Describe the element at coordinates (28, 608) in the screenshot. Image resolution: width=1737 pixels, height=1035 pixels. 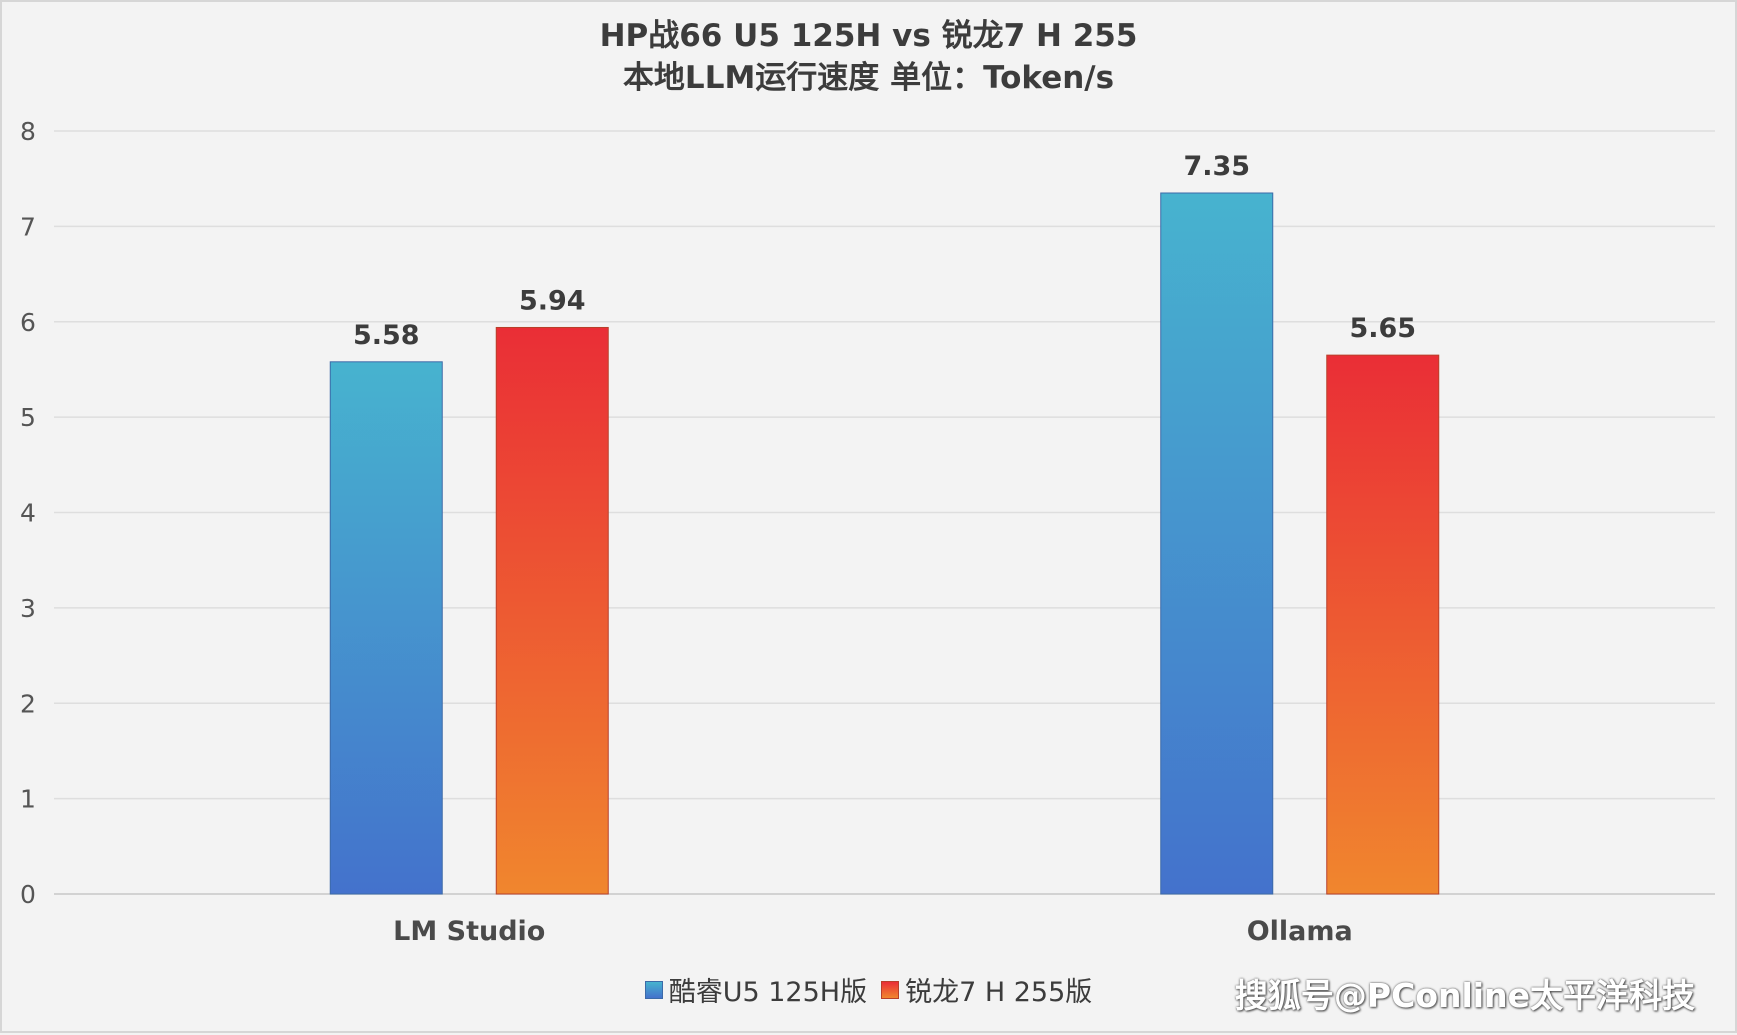
I see `y-tick-label: 3` at that location.